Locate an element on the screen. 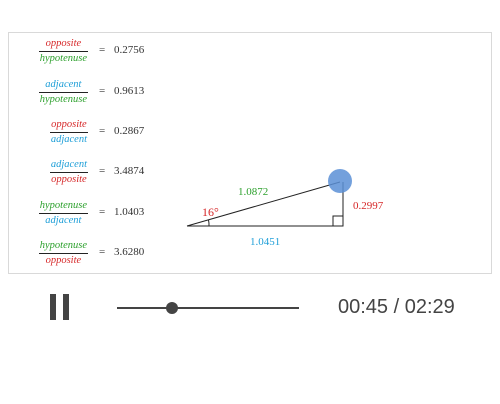 This screenshot has width=500, height=404. fraction: adjacent hypotenuse is located at coordinates (63, 92).